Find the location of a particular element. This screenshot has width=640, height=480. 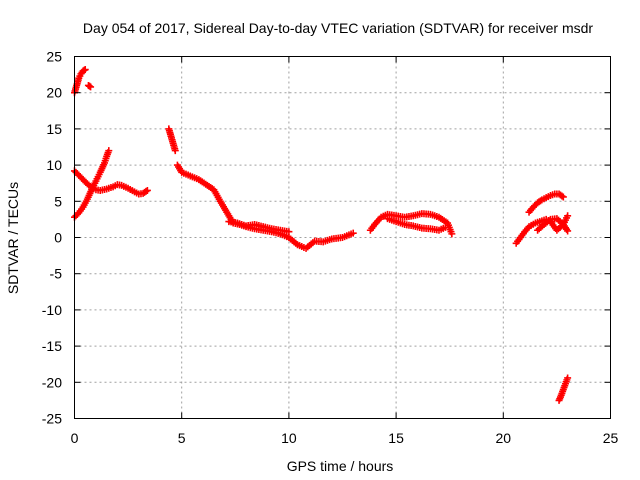

y-tick-label: 5 is located at coordinates (58, 201).